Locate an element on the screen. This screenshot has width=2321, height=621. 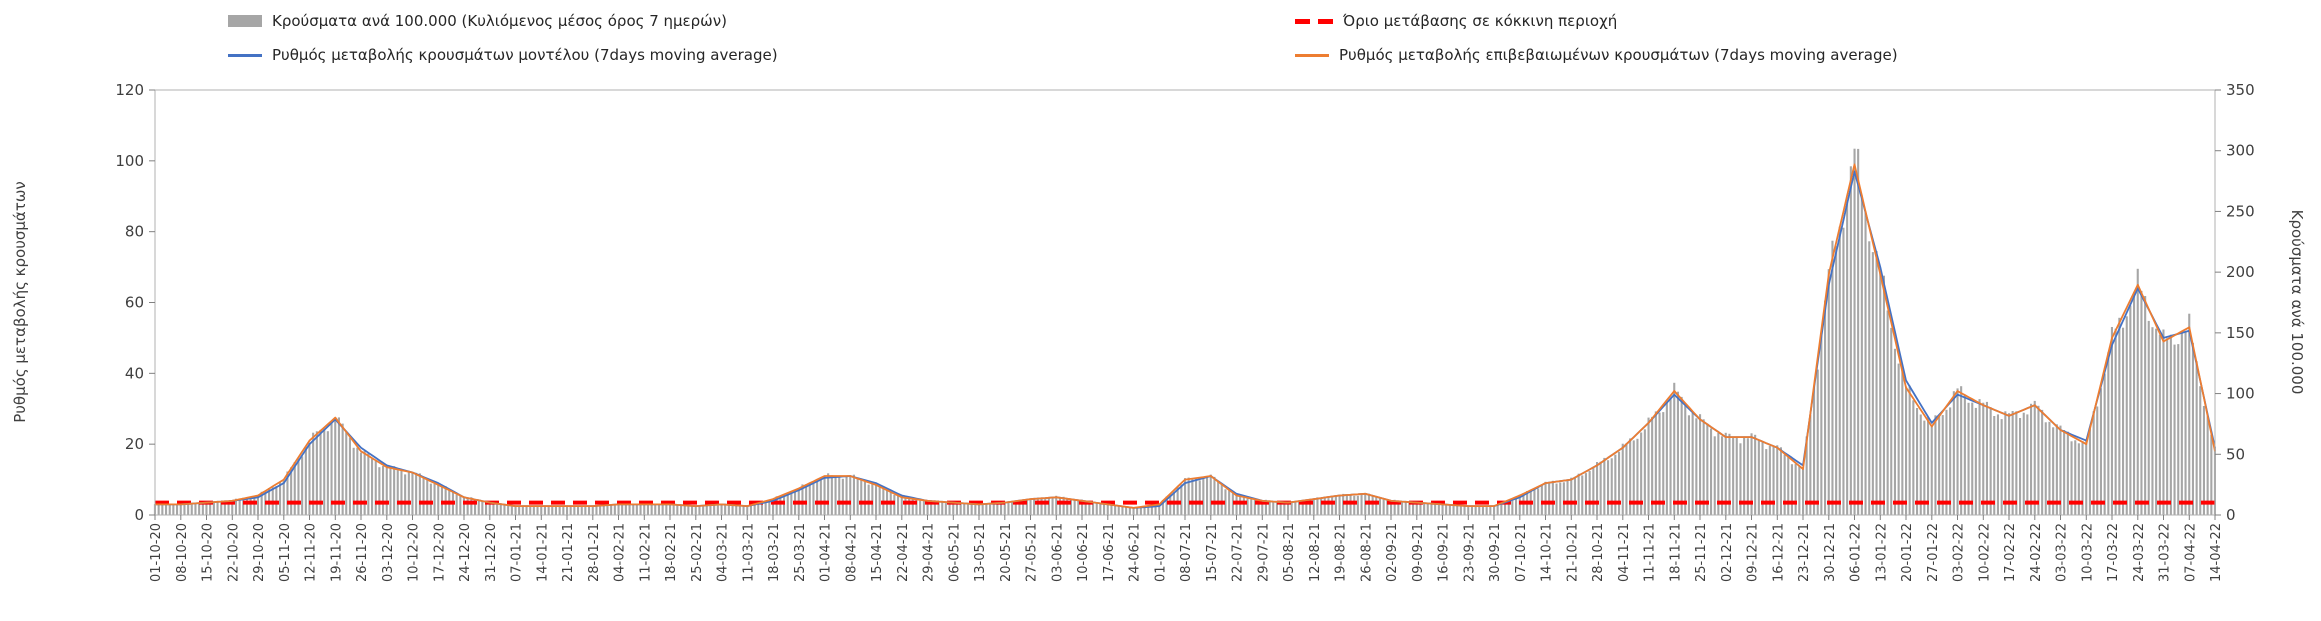
svg-text: 07-01-21 is located at coordinates (517, 552).